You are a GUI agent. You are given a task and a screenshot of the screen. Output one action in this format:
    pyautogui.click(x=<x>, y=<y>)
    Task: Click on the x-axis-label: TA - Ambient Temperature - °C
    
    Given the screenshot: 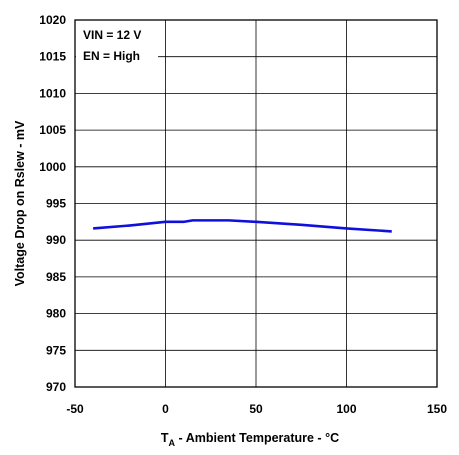 What is the action you would take?
    pyautogui.click(x=250, y=439)
    